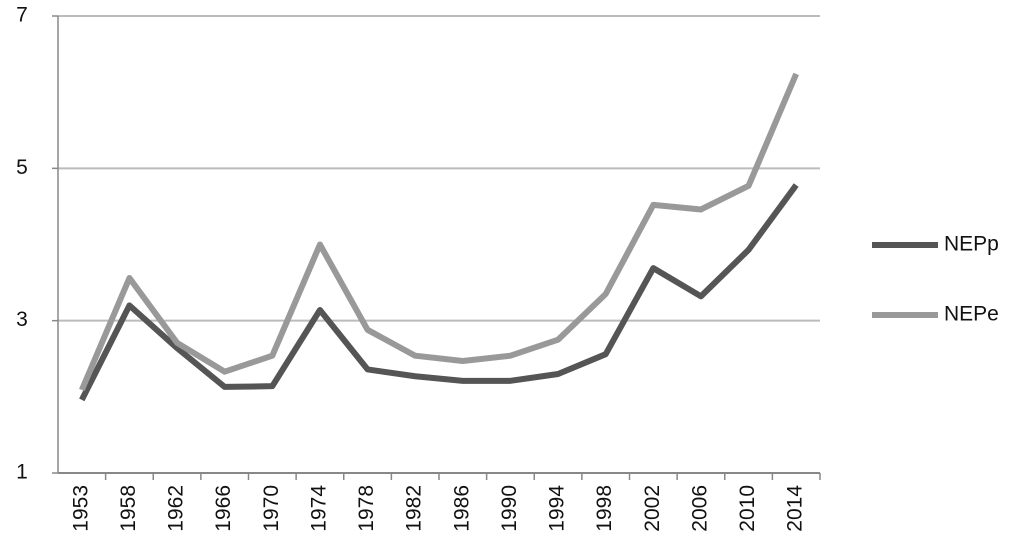 Image resolution: width=1024 pixels, height=560 pixels. What do you see at coordinates (271, 508) in the screenshot?
I see `x-tick-label: 1970` at bounding box center [271, 508].